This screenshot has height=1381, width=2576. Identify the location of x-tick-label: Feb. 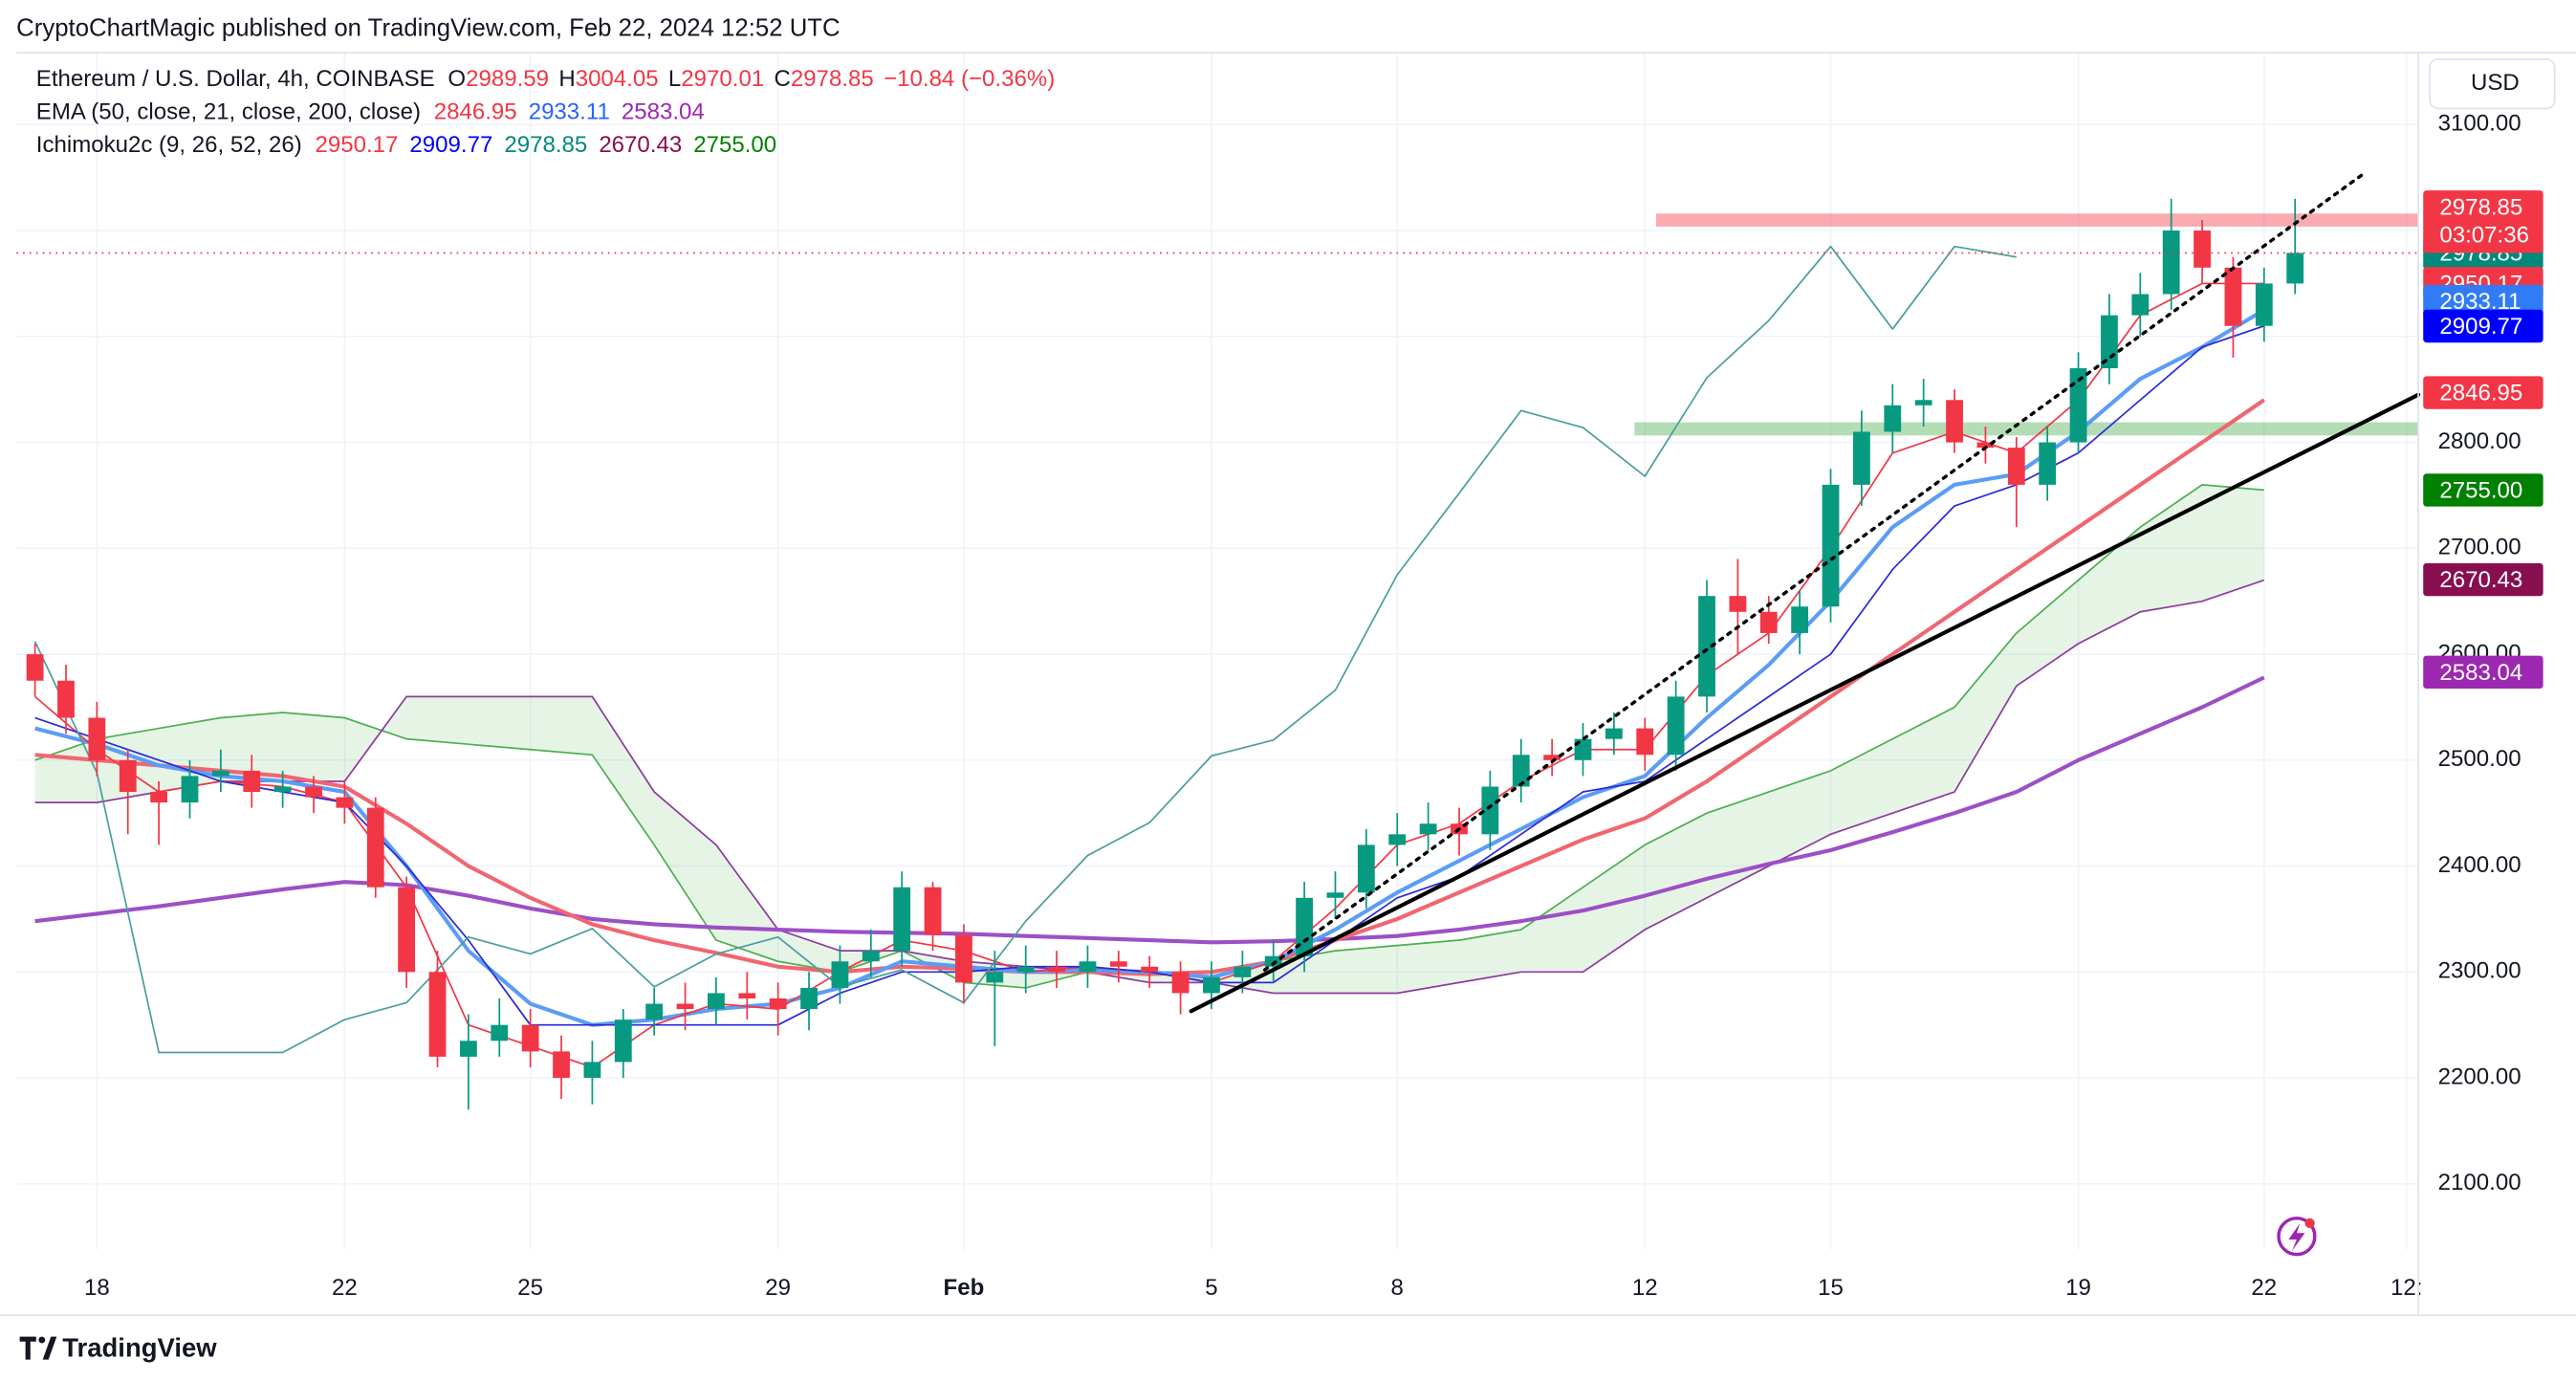
(964, 1288).